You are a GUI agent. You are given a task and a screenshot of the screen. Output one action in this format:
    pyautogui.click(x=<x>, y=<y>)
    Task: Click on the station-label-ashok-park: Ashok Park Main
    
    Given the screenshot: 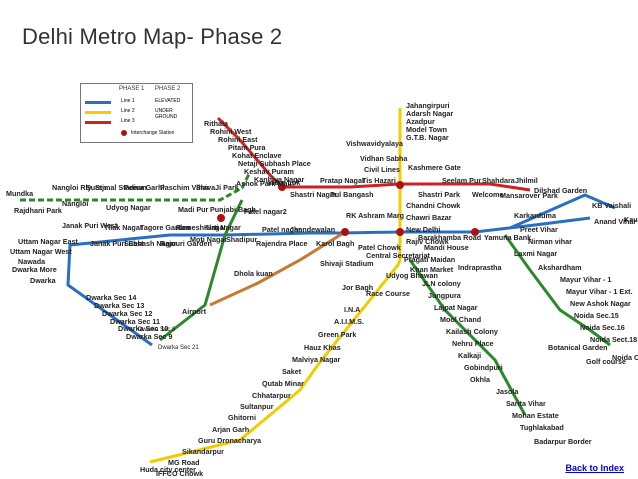 What is the action you would take?
    pyautogui.click(x=265, y=183)
    